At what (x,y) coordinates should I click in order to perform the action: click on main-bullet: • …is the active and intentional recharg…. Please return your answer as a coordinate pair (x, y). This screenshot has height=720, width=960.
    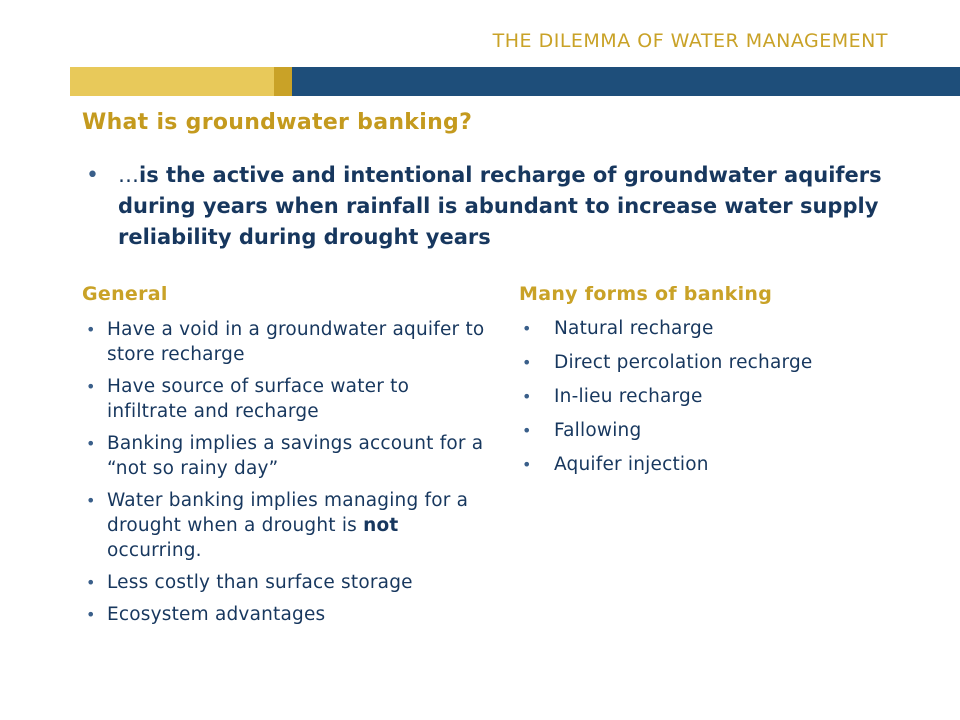
    Looking at the image, I should click on (482, 206).